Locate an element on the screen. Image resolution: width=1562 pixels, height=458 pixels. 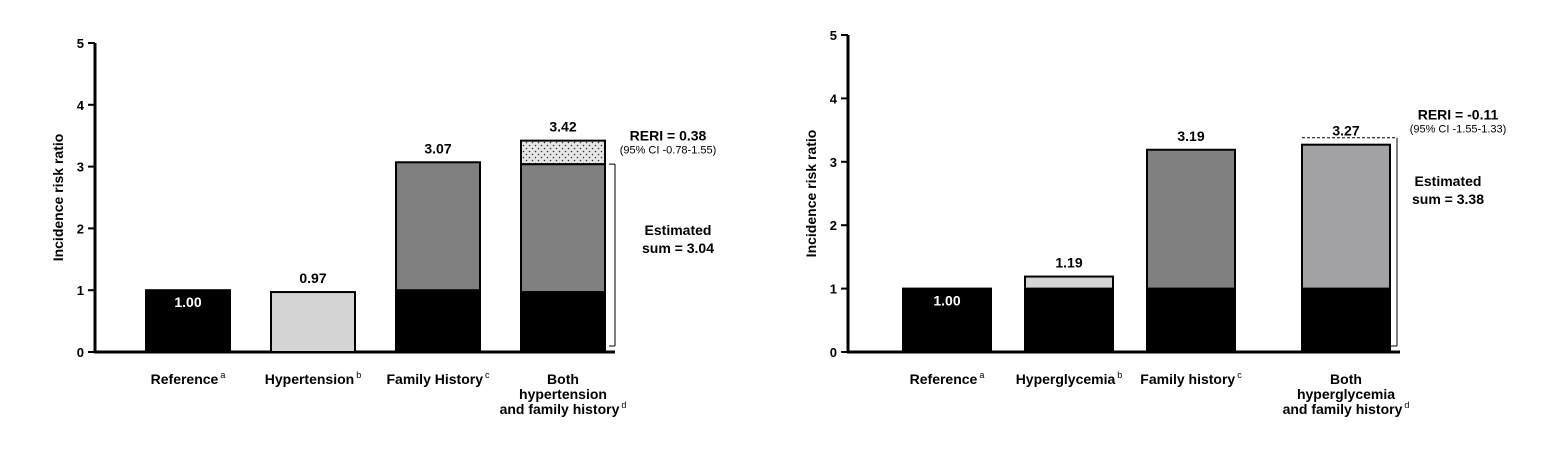
reri-ci-label: (95% CI -0.78-1.55) is located at coordinates (668, 151).